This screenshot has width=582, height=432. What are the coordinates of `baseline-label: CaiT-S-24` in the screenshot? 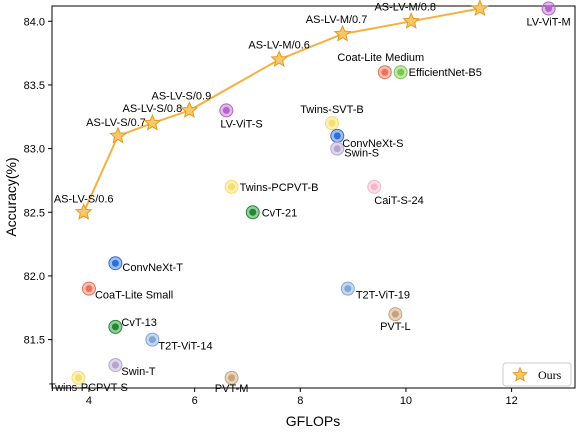 It's located at (399, 201).